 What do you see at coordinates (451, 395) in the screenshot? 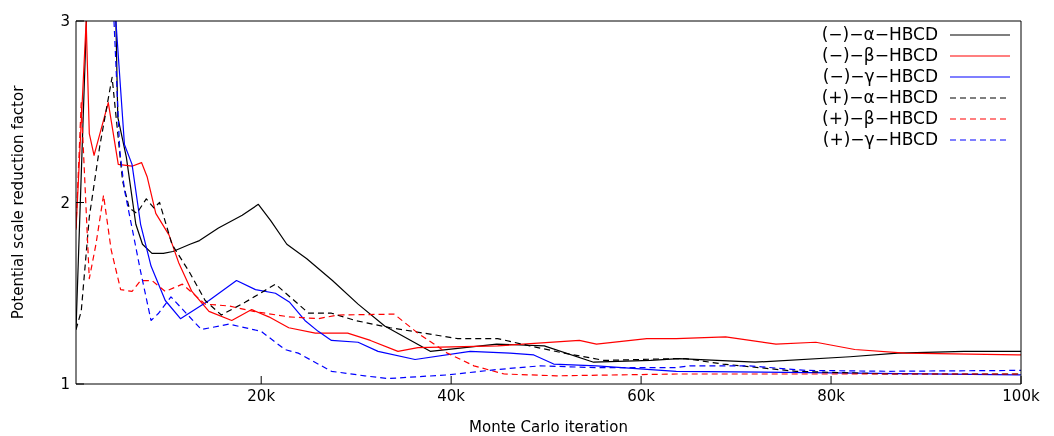
I see `x-tick-label: 40k` at bounding box center [451, 395].